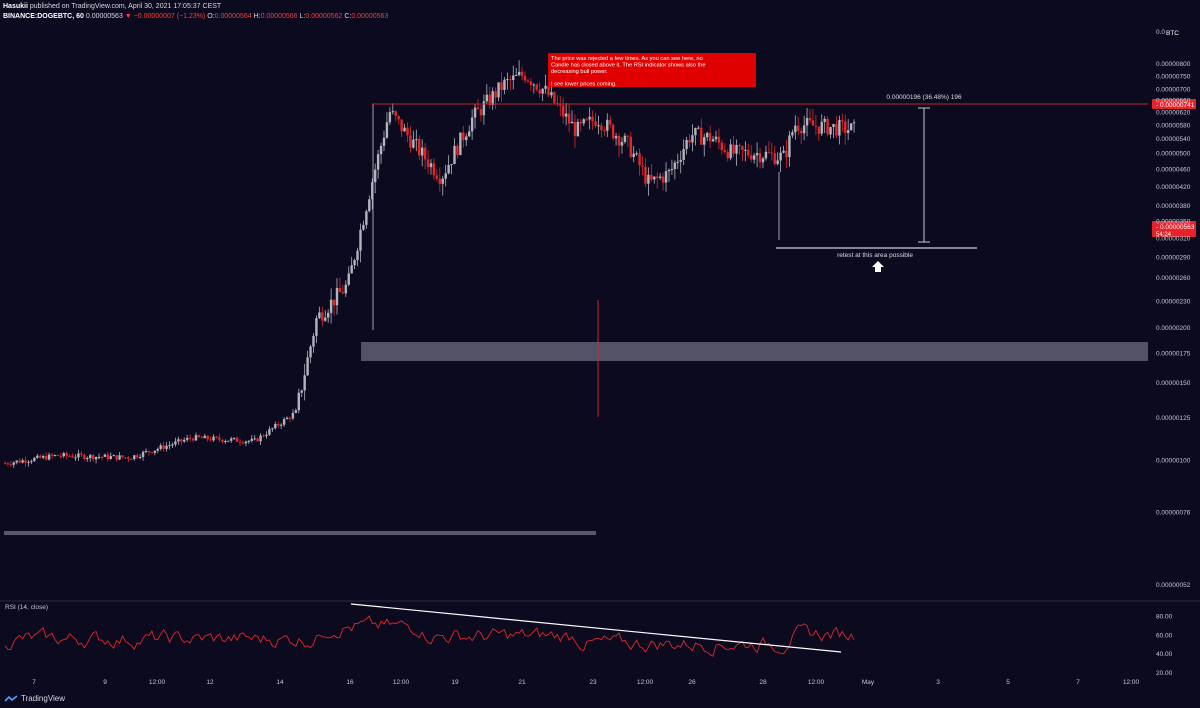 The image size is (1200, 708). What do you see at coordinates (11, 698) in the screenshot?
I see `tradingview-logo-icon` at bounding box center [11, 698].